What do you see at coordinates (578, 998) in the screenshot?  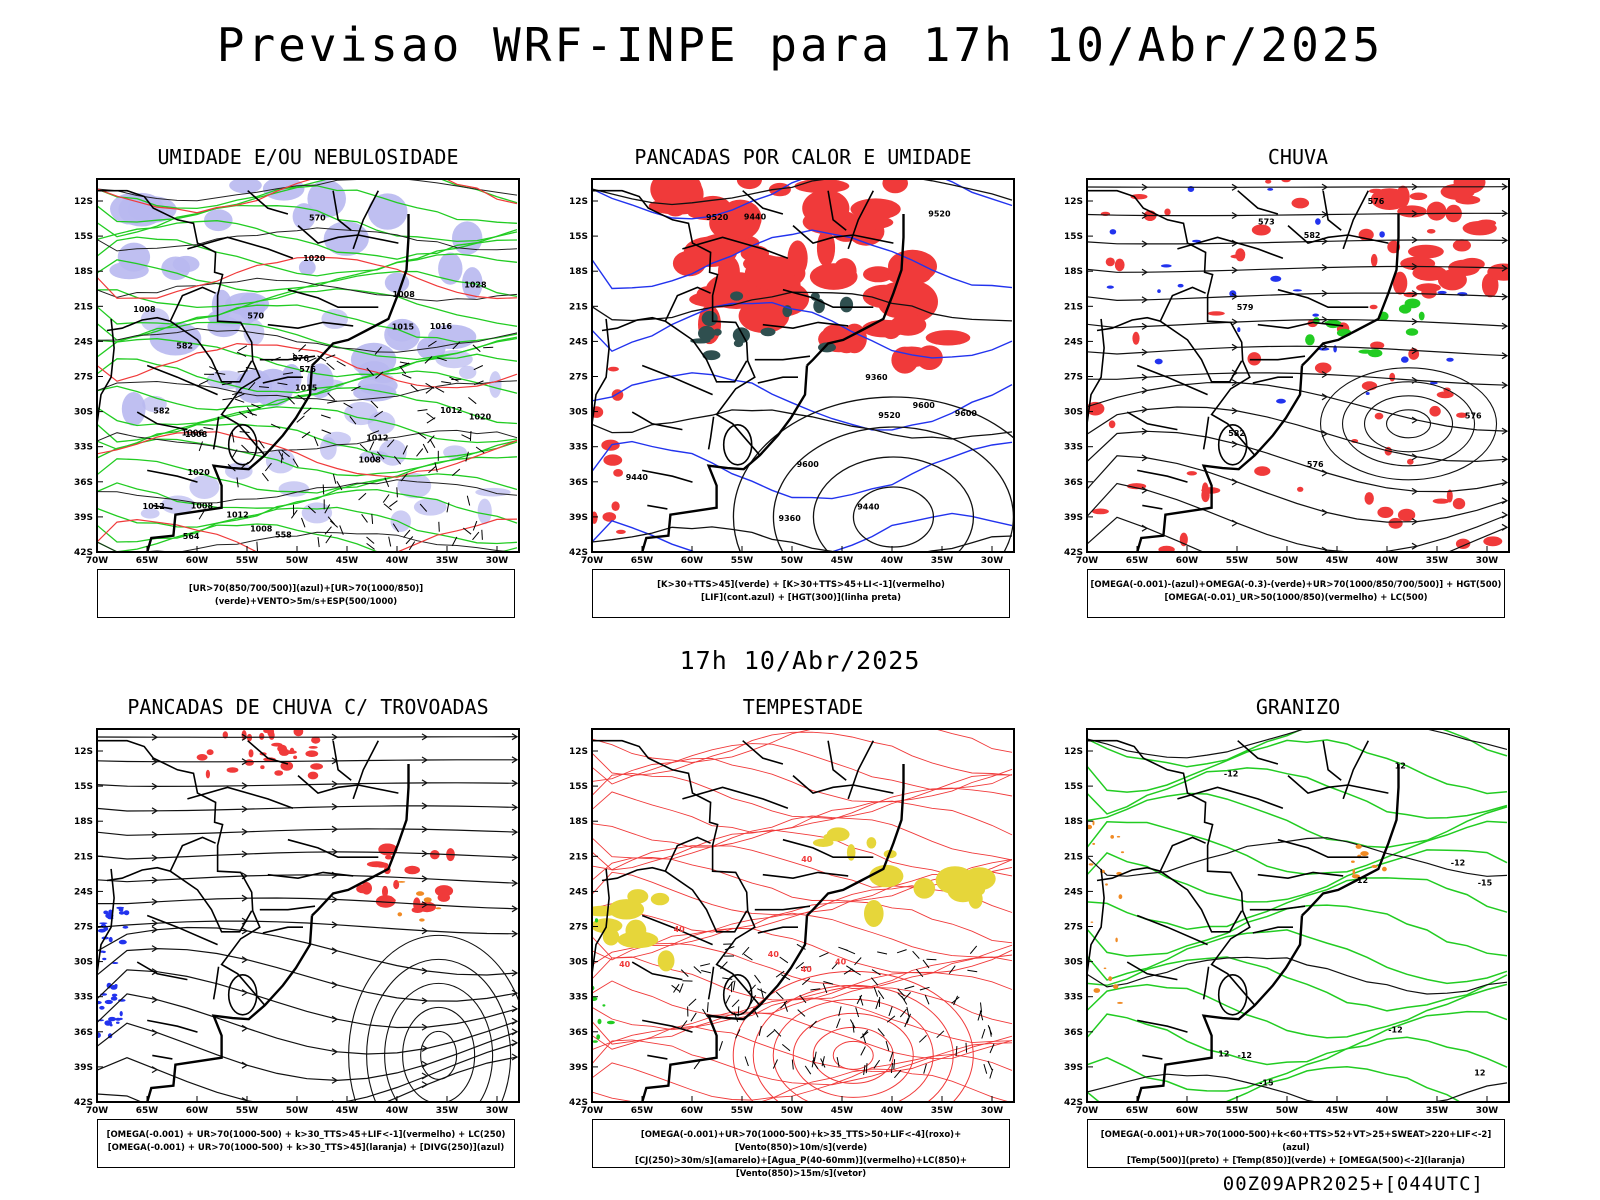 I see `lat-label: 33S` at bounding box center [578, 998].